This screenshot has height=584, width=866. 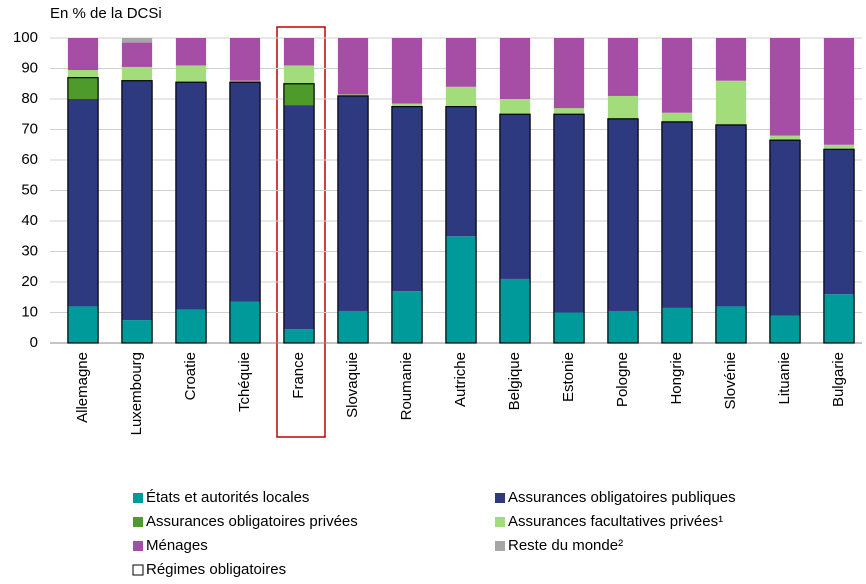 What do you see at coordinates (227, 497) in the screenshot?
I see `legend-label: États et autorités locales` at bounding box center [227, 497].